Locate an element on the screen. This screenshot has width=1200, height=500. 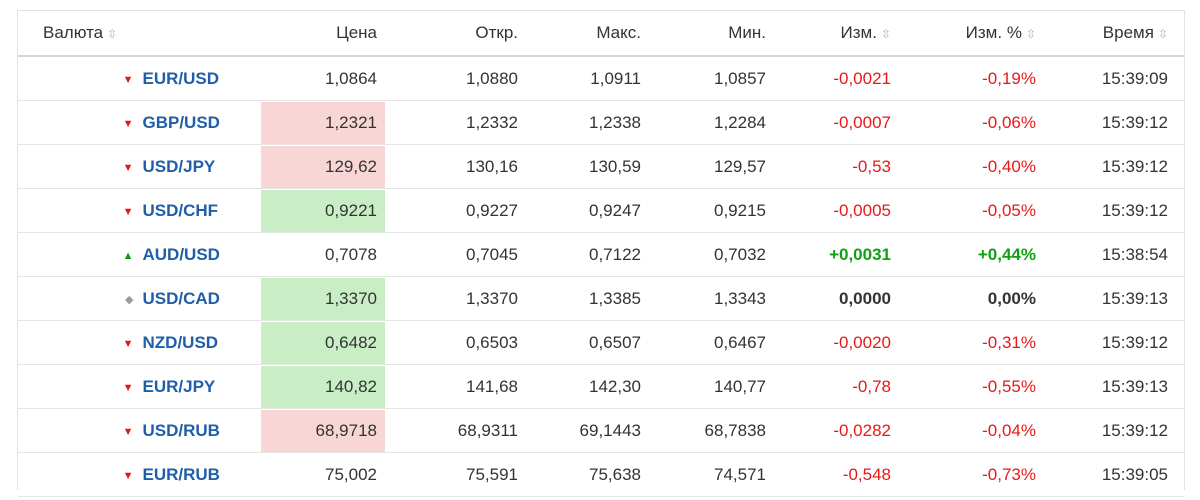
price-value: 1,2321 is located at coordinates (323, 122).